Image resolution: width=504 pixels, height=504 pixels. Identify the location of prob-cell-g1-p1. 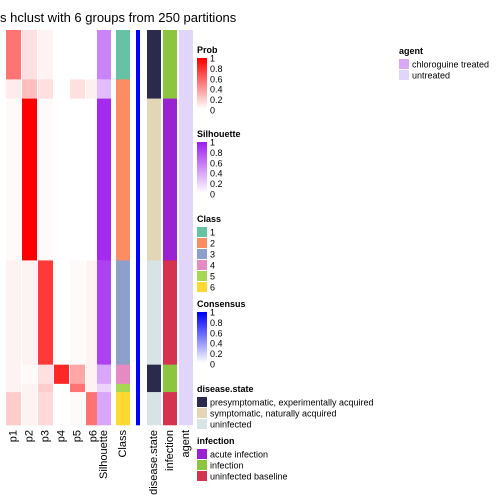
(13, 55).